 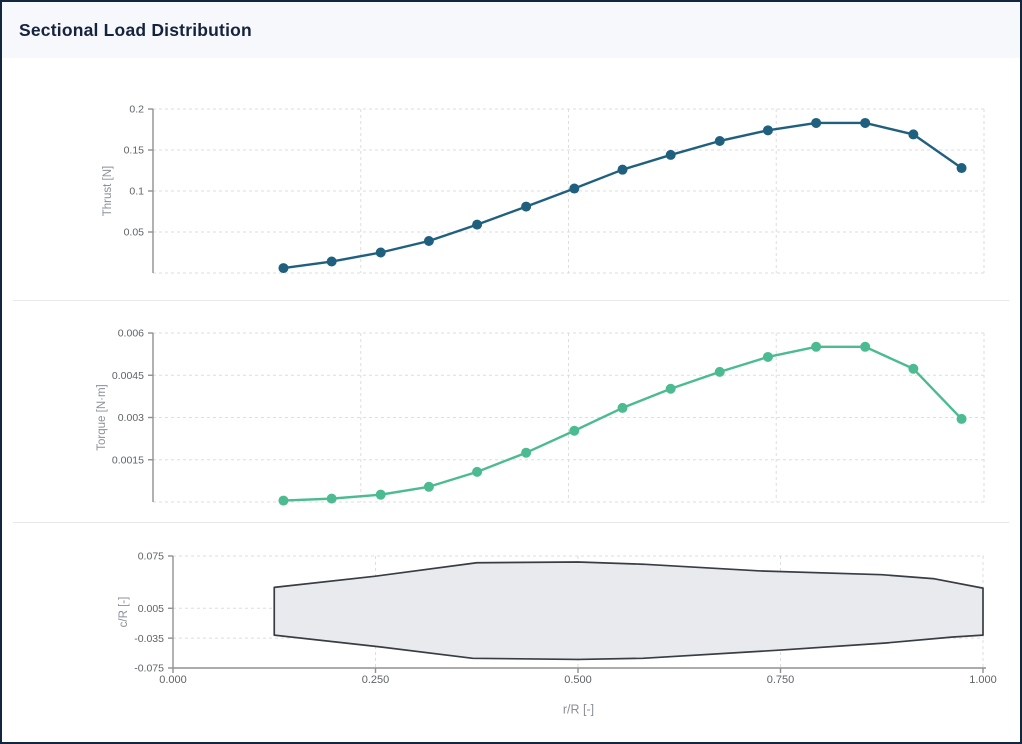 What do you see at coordinates (628, 611) in the screenshot?
I see `blade-outline-shape` at bounding box center [628, 611].